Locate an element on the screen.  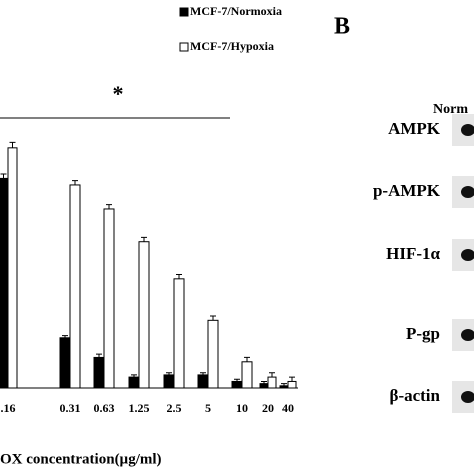
x-tick-label: 2.5 is located at coordinates (174, 408).